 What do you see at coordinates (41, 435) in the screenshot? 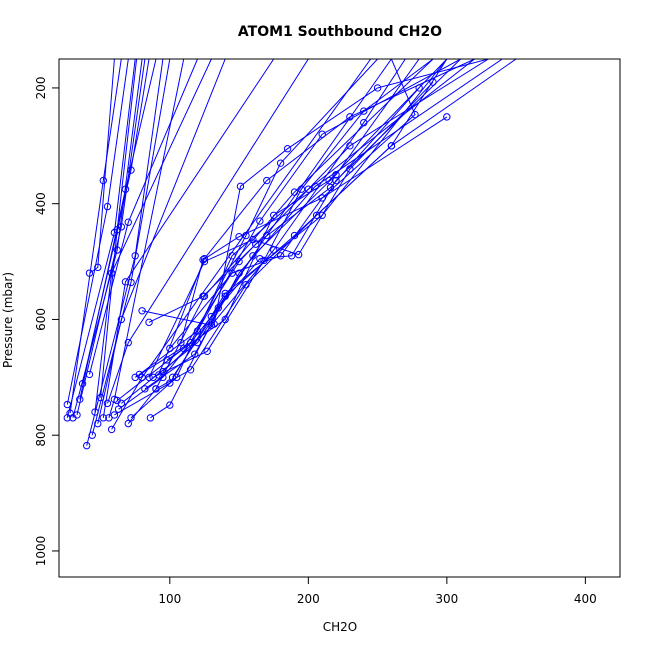
I see `y-tick-label: 800` at bounding box center [41, 435].